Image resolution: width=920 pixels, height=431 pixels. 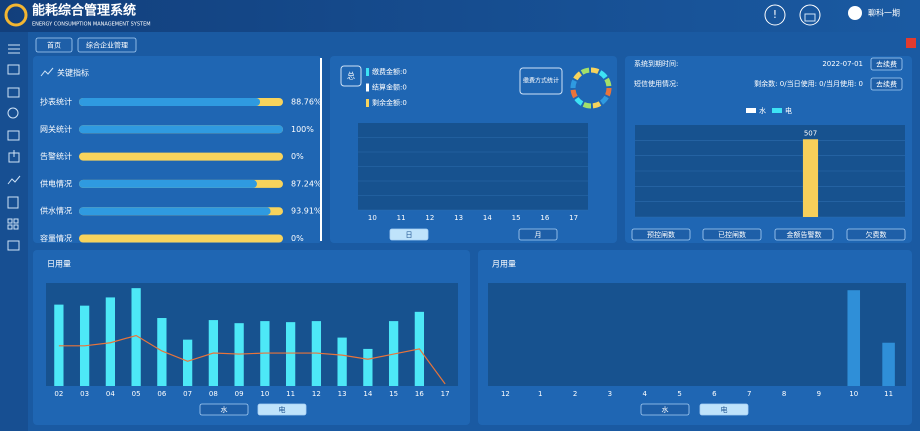 I want to click on x-tick-label: 14, so click(x=487, y=218).